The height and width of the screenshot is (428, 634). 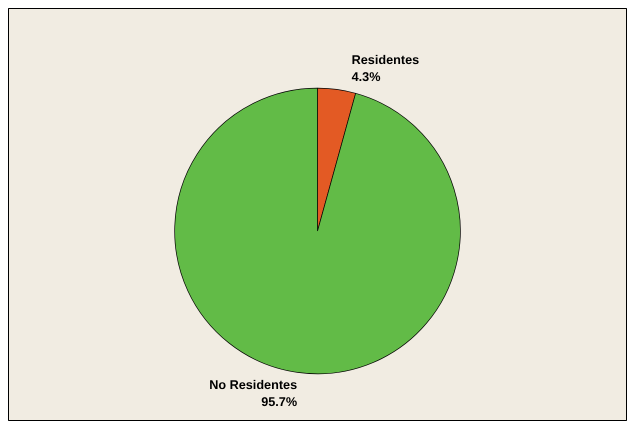 What do you see at coordinates (366, 77) in the screenshot?
I see `data-label: 4.3%` at bounding box center [366, 77].